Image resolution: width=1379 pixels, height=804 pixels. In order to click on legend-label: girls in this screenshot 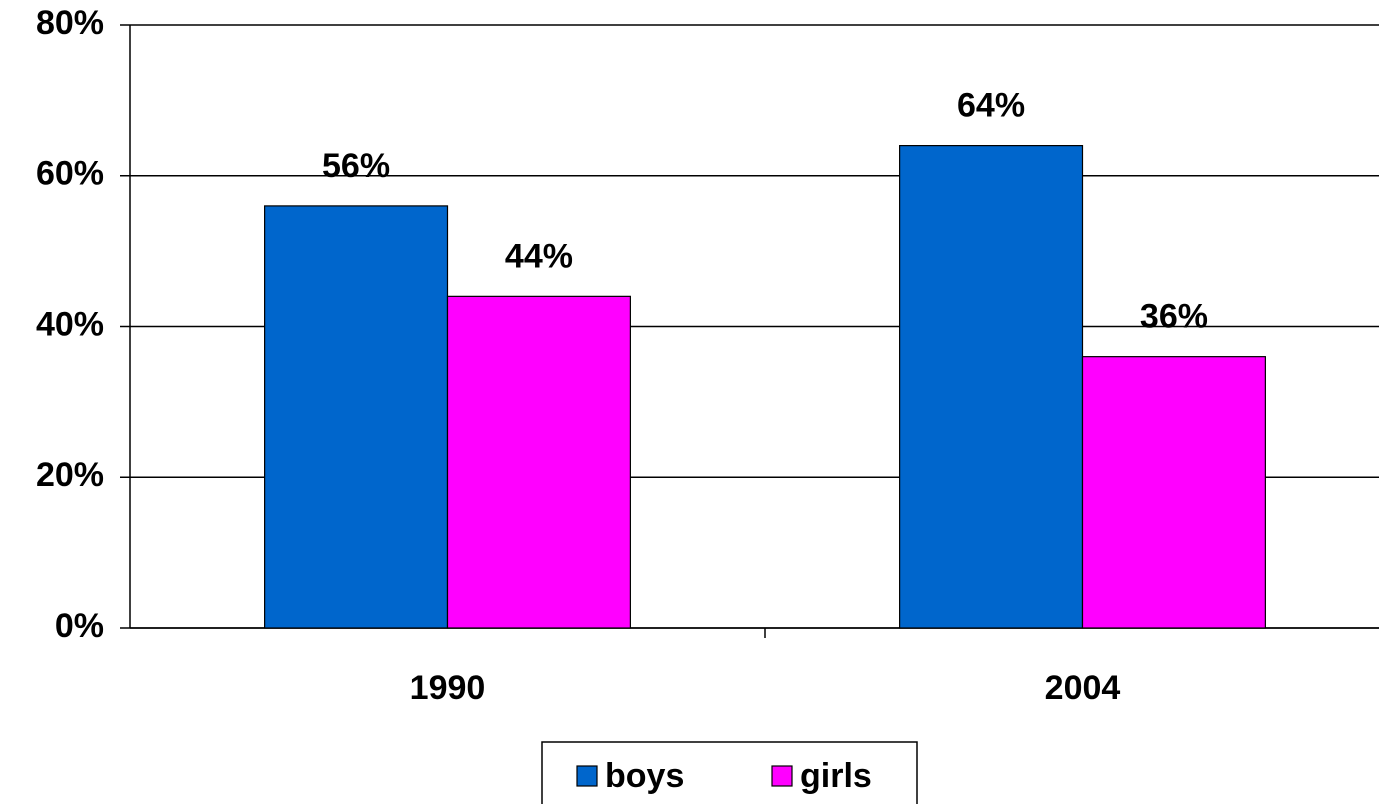, I will do `click(836, 776)`.